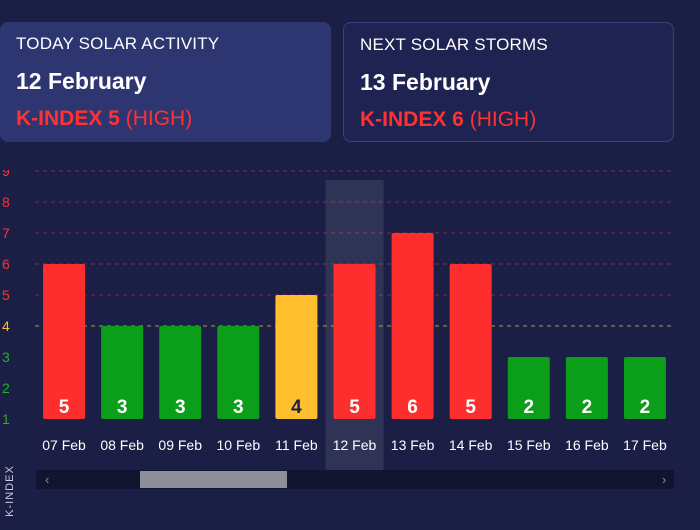 The height and width of the screenshot is (530, 700). What do you see at coordinates (296, 445) in the screenshot?
I see `x-tick-label: 11 Feb` at bounding box center [296, 445].